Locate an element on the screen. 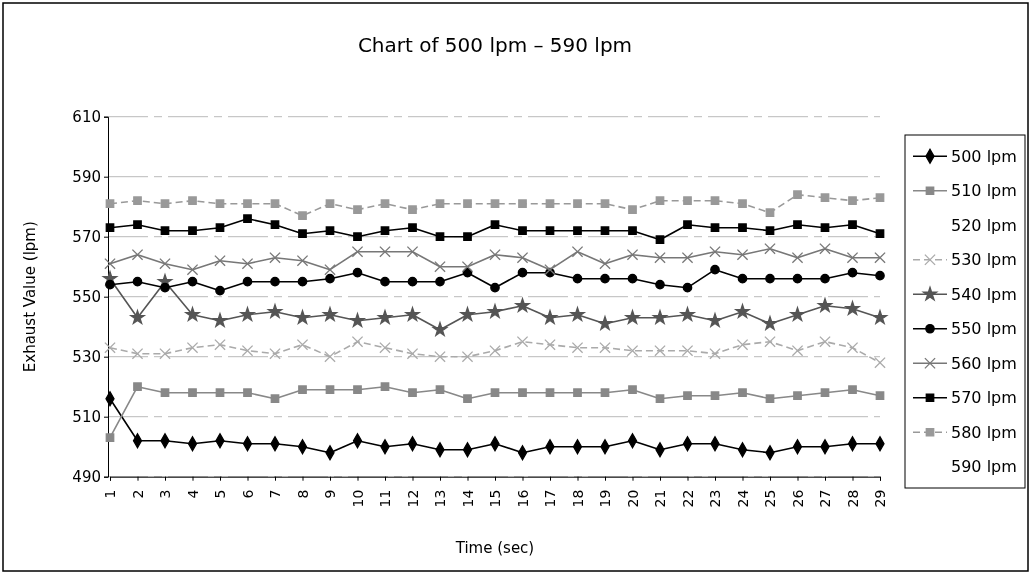  x-tick-label: 17 is located at coordinates (550, 498).